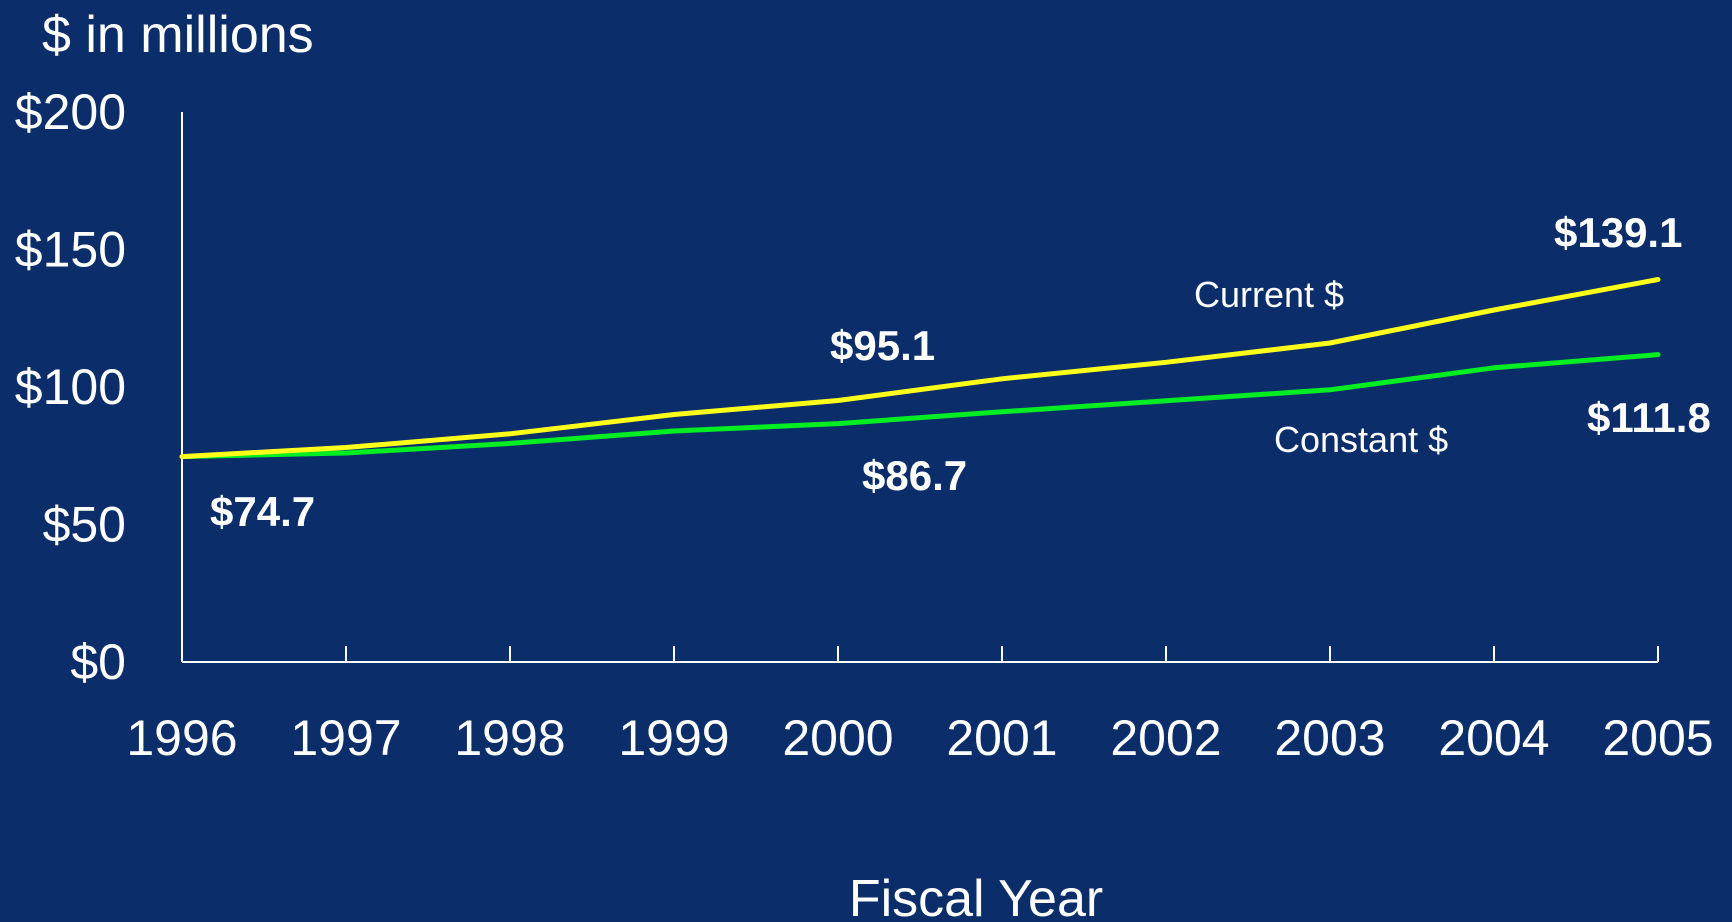 The height and width of the screenshot is (922, 1732). Describe the element at coordinates (262, 511) in the screenshot. I see `data-label: $74.7` at that location.